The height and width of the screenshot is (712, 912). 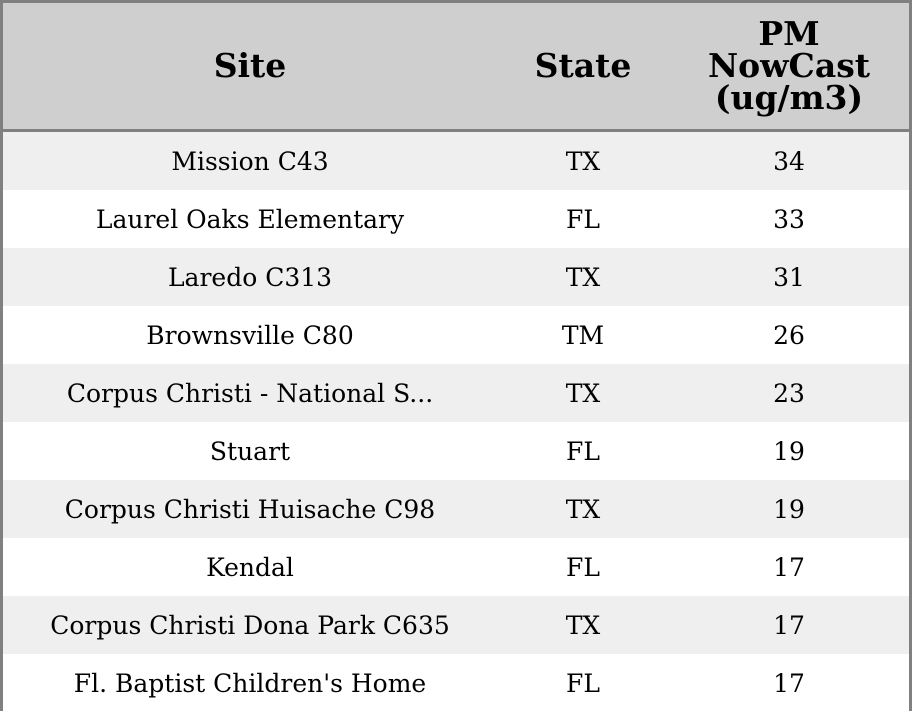 What do you see at coordinates (456, 277) in the screenshot?
I see `table-row: Laredo C313 TX 31` at bounding box center [456, 277].